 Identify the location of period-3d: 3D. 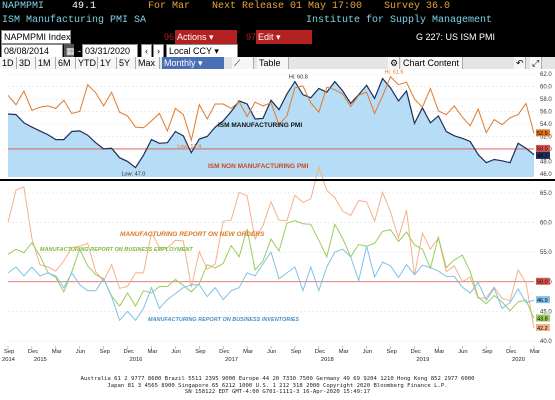
(26, 63).